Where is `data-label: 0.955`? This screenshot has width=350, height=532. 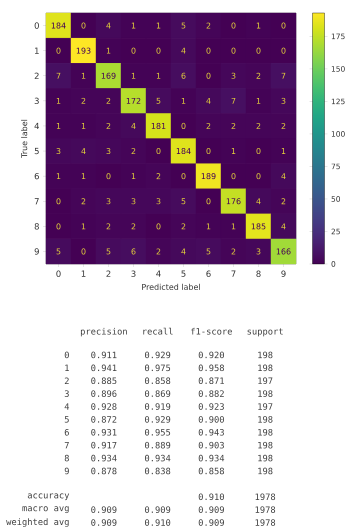 data-label: 0.955 is located at coordinates (157, 432).